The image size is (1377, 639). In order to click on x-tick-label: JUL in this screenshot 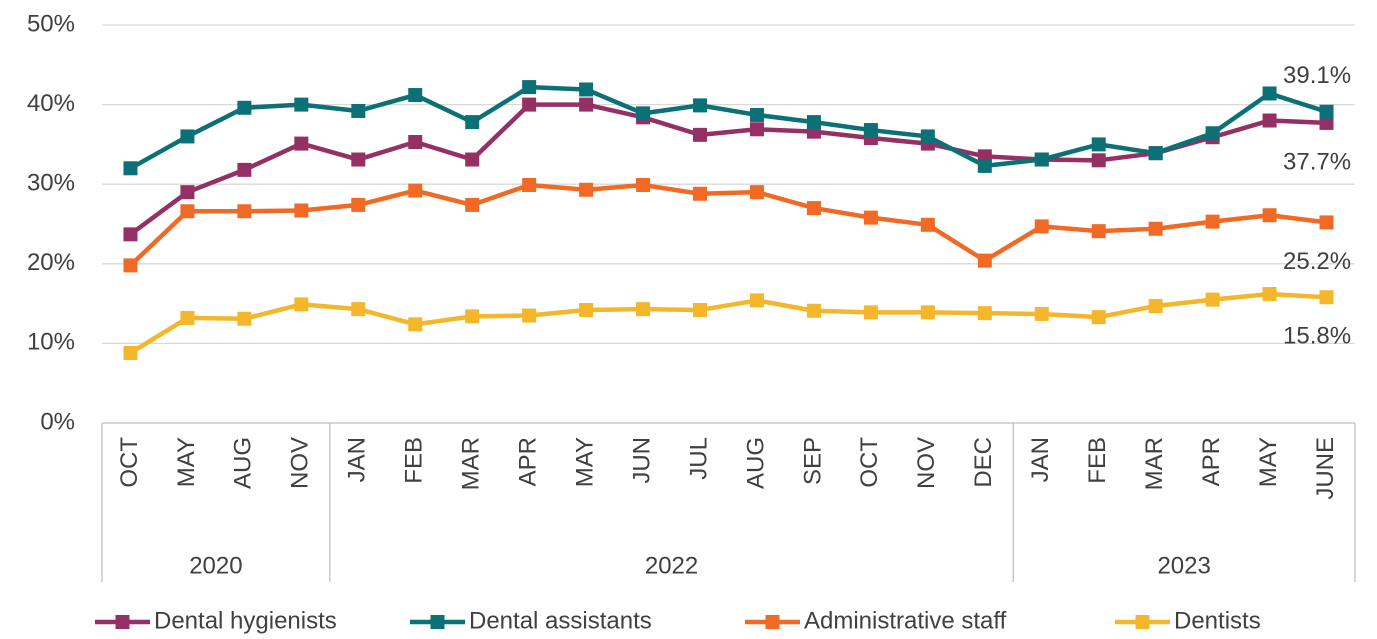, I will do `click(698, 458)`.